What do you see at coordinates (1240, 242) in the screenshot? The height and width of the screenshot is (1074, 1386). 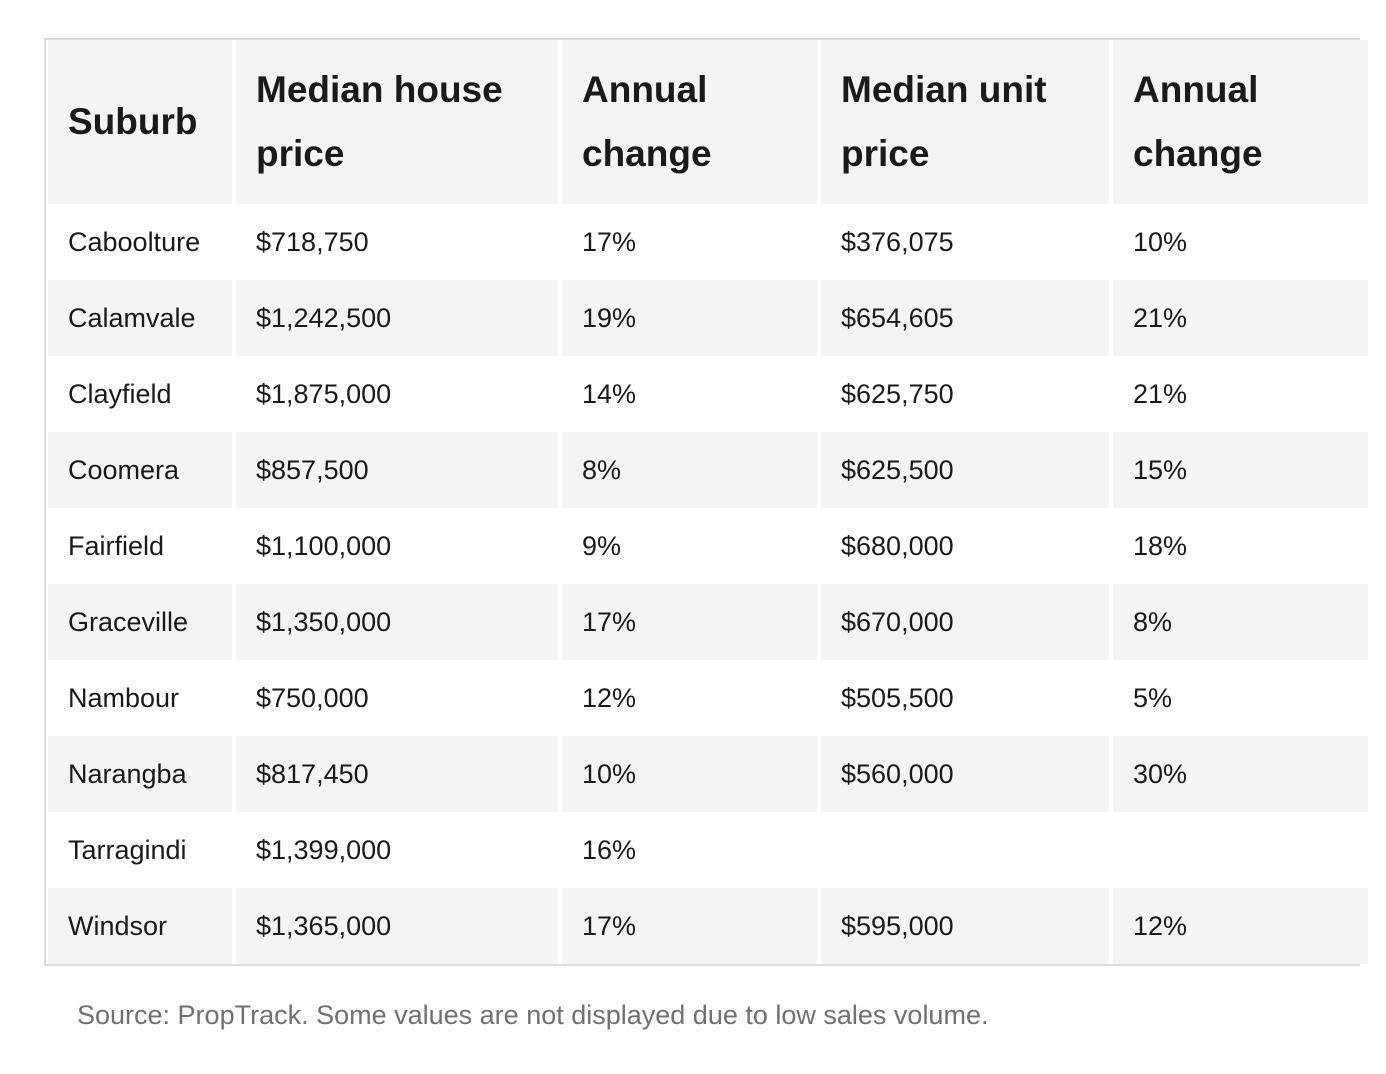 I see `cell-unit-annual-change: 10%` at bounding box center [1240, 242].